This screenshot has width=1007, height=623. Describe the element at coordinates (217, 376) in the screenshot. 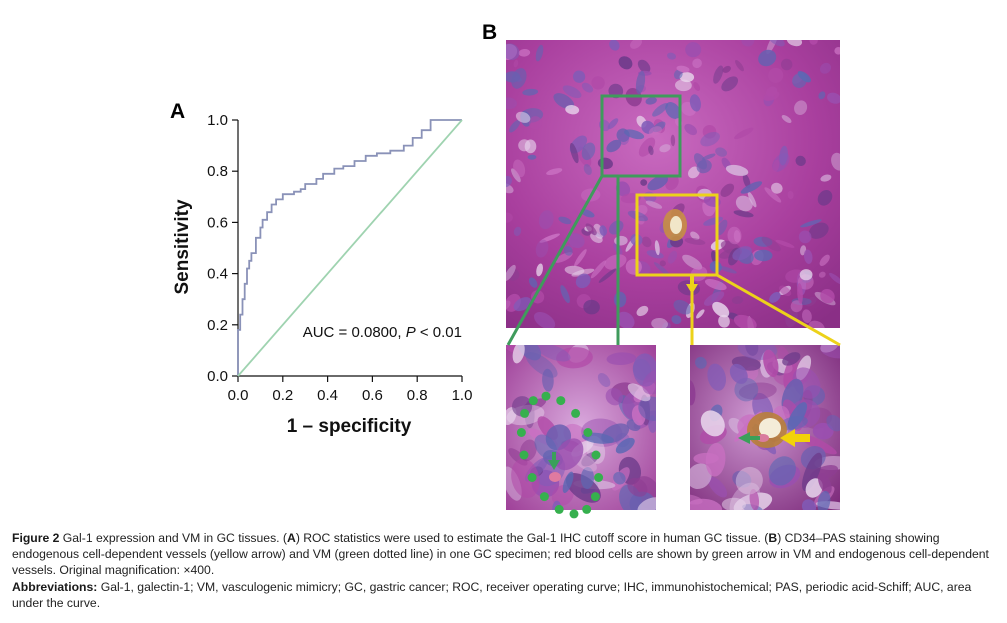

I see `y-tick-label: 0.0` at that location.